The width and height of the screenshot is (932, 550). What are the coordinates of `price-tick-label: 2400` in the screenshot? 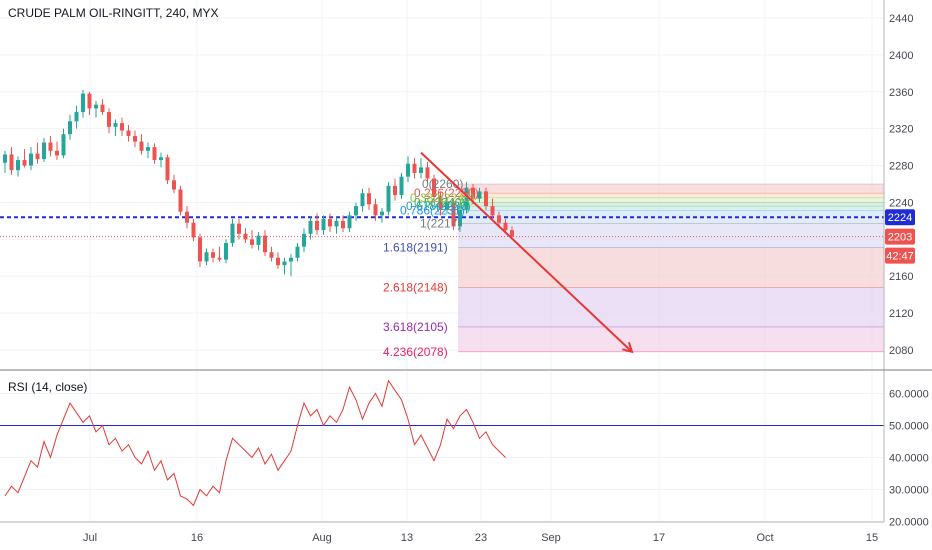 It's located at (901, 56).